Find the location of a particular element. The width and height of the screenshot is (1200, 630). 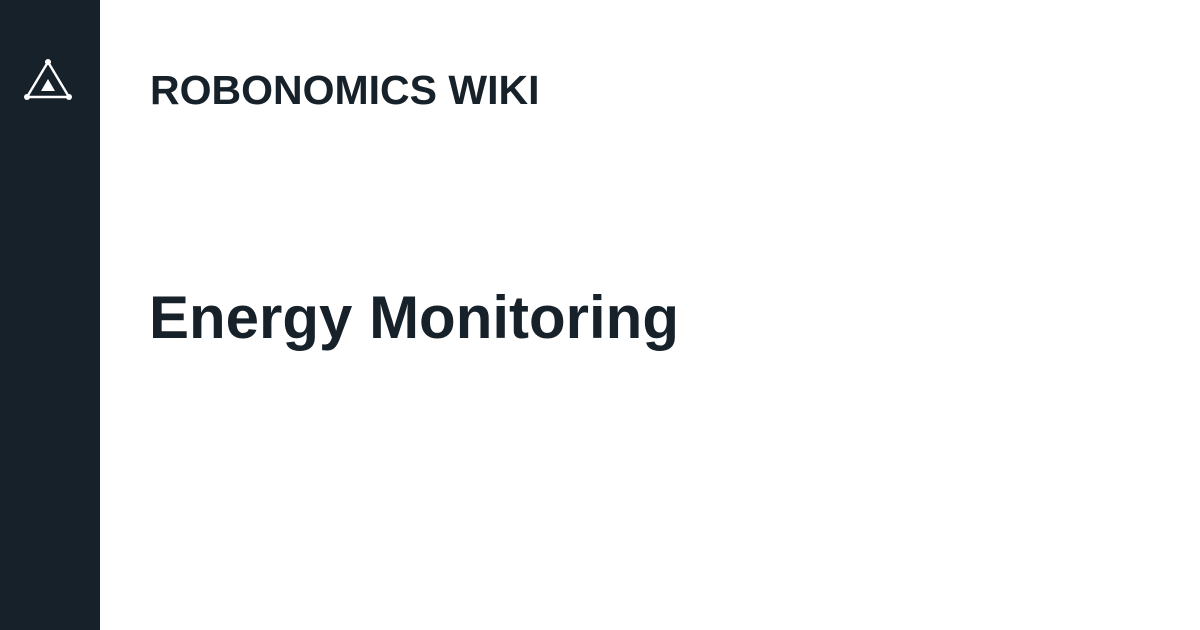

page-title: Energy Monitoring is located at coordinates (414, 317).